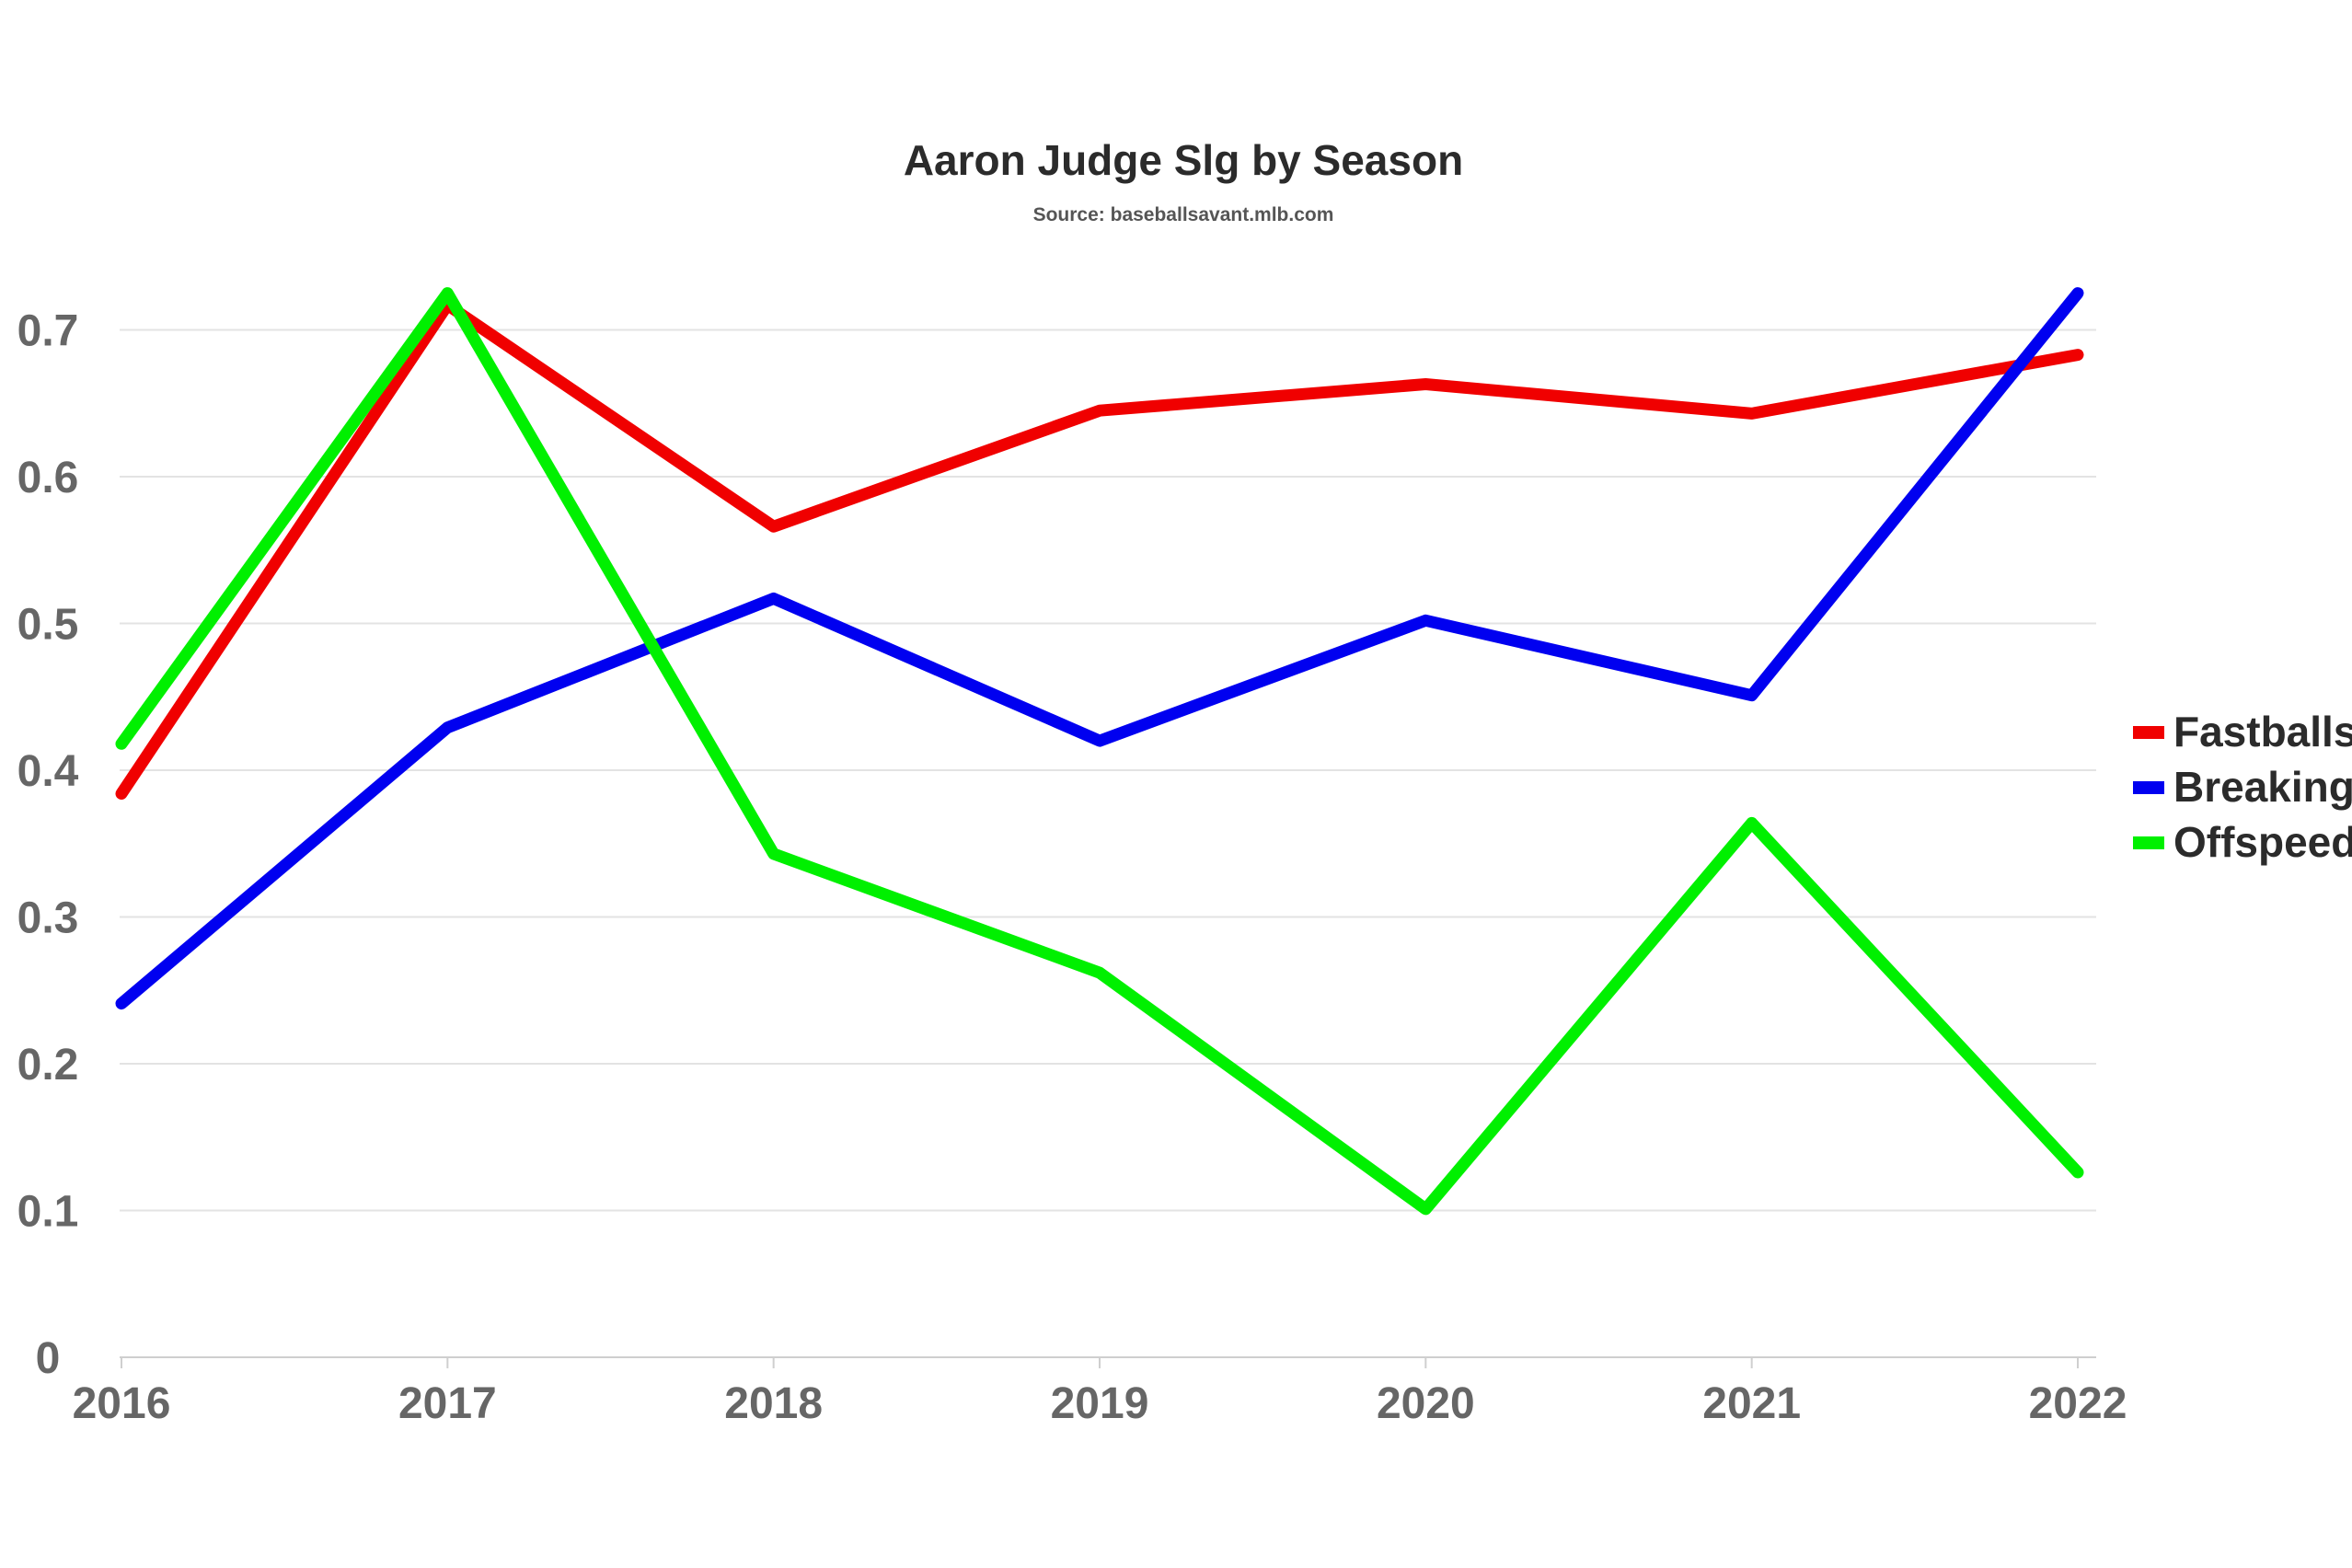 The width and height of the screenshot is (2352, 1568). I want to click on x-axis-ticks: 2016 2017 2018 2019 2020 2021 2022, so click(1100, 1392).